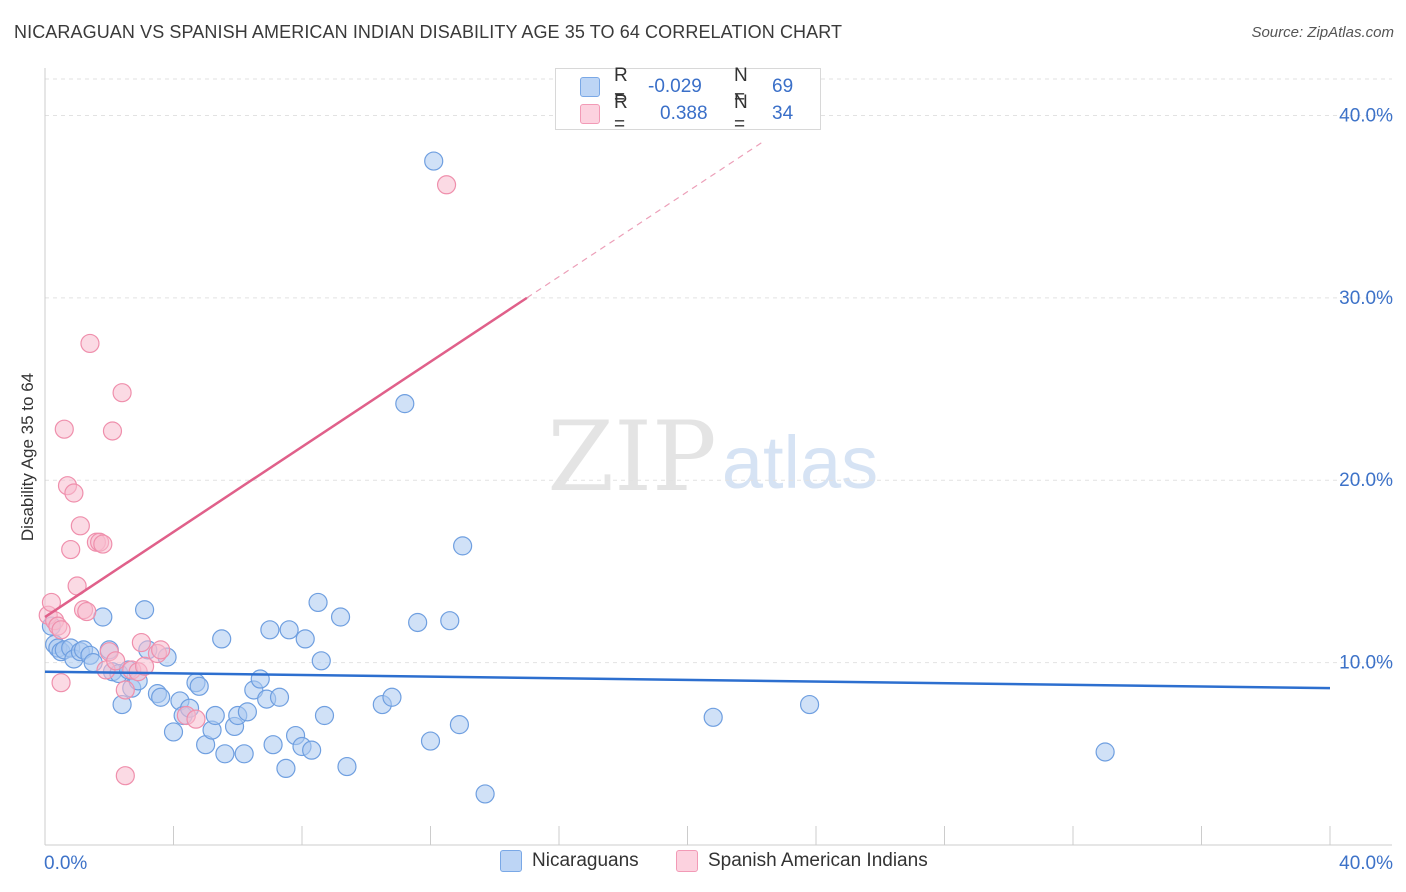 The height and width of the screenshot is (892, 1406). I want to click on y-tick-label: 30.0%, so click(1366, 298).